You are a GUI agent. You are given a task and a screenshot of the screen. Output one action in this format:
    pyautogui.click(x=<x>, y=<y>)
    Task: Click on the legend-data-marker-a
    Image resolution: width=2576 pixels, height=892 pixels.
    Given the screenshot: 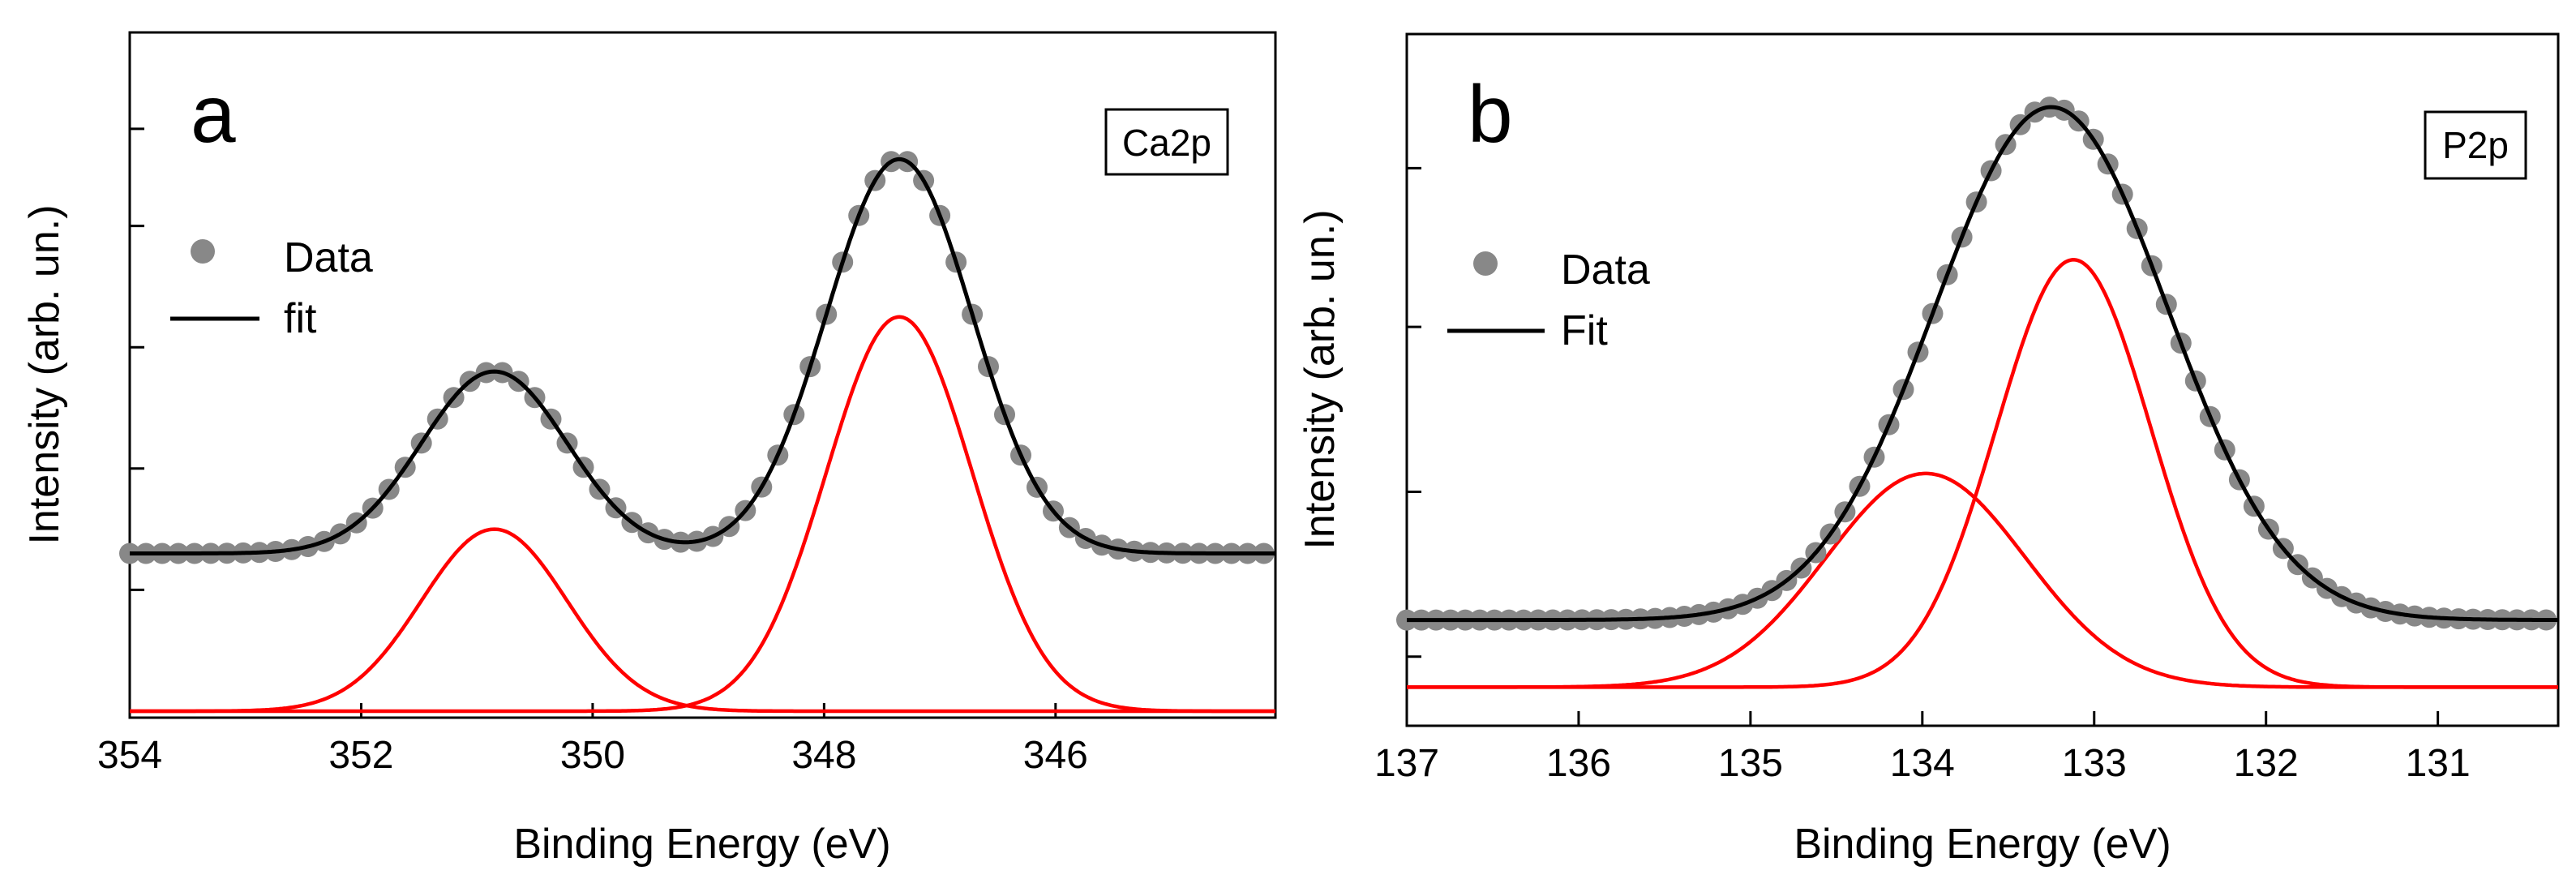 What is the action you would take?
    pyautogui.click(x=203, y=252)
    